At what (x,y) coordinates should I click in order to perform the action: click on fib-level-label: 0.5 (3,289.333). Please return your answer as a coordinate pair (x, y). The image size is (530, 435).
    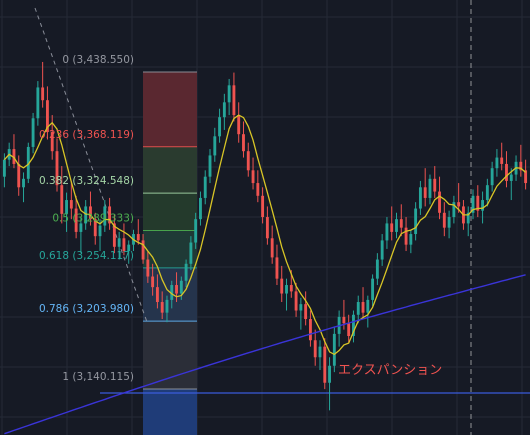
    Looking at the image, I should click on (93, 218).